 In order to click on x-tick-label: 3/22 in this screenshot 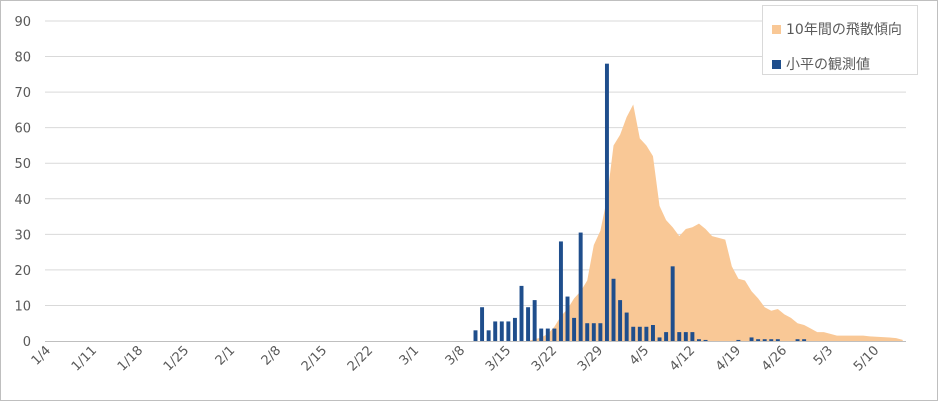, I will do `click(544, 358)`.